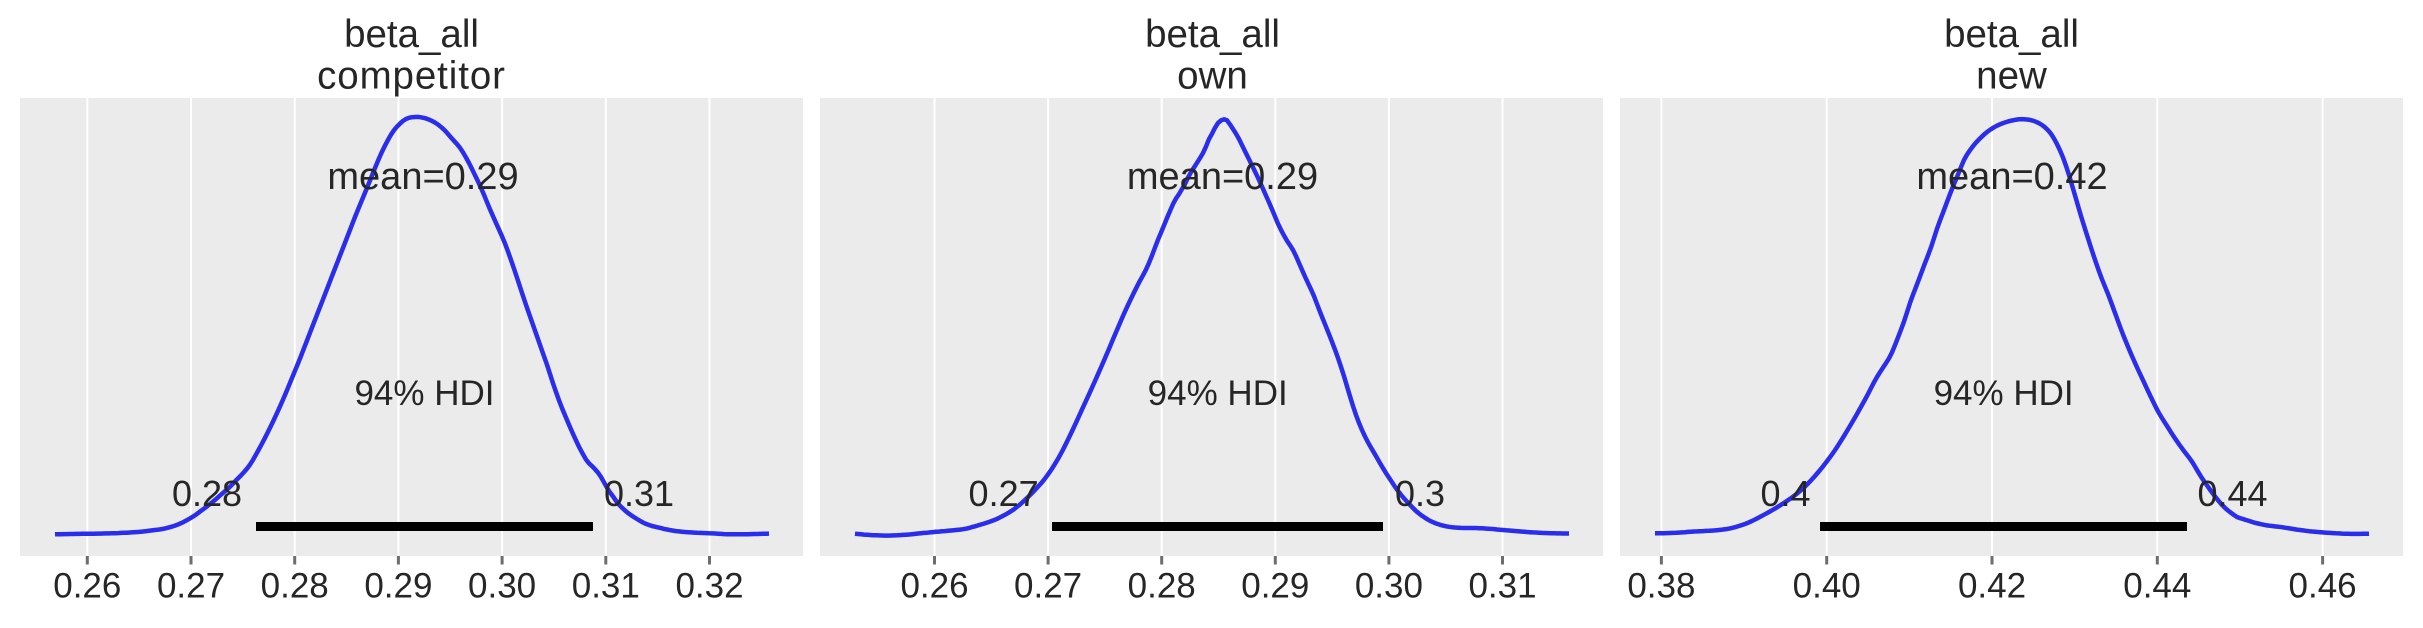 The width and height of the screenshot is (2423, 628). I want to click on svg-text: 0.38, so click(1661, 586).